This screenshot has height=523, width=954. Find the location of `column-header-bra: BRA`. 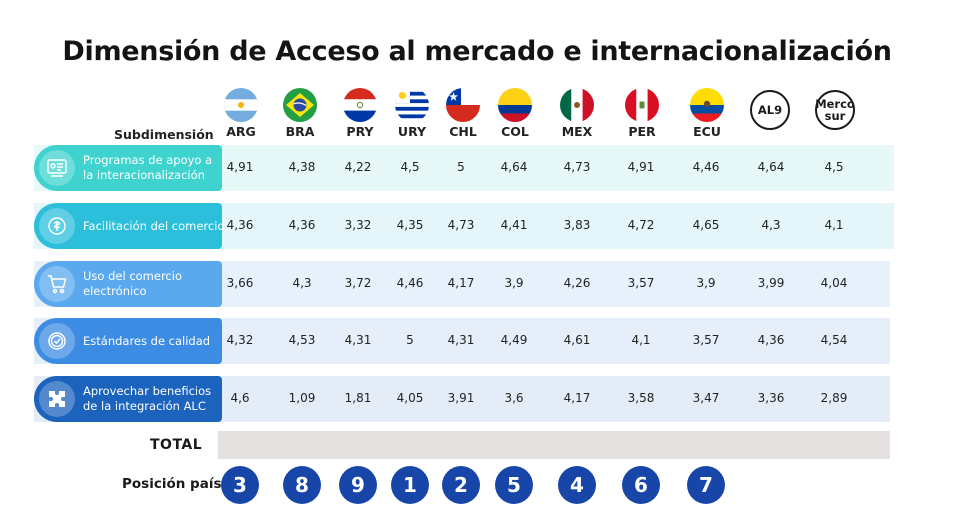

column-header-bra: BRA is located at coordinates (300, 113).